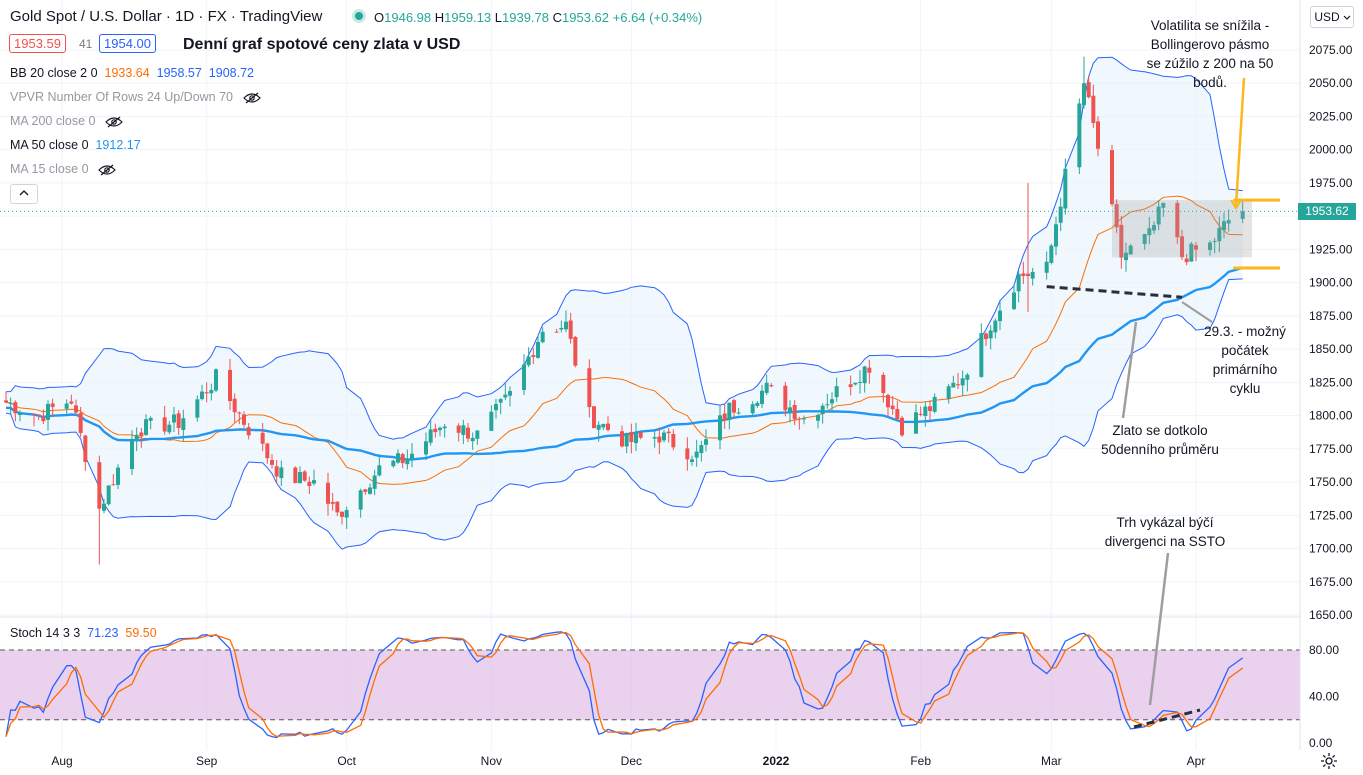 This screenshot has width=1363, height=775. Describe the element at coordinates (1245, 360) in the screenshot. I see `annotation-cycle: 29.3. - možný počátek primárního cyklu` at that location.